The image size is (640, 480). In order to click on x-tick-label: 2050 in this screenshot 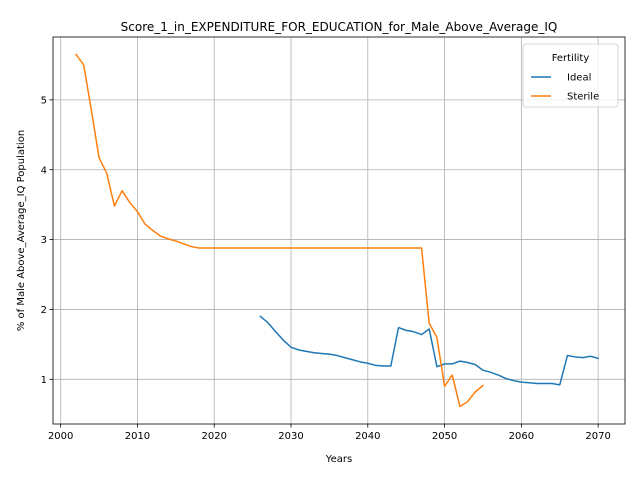, I will do `click(444, 436)`.